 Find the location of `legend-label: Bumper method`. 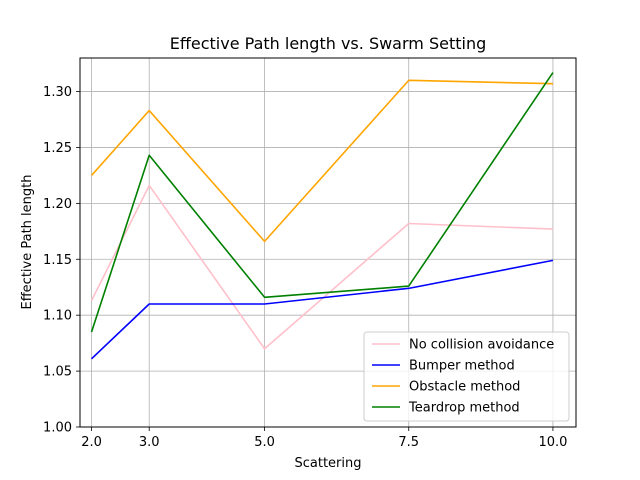

legend-label: Bumper method is located at coordinates (462, 366).